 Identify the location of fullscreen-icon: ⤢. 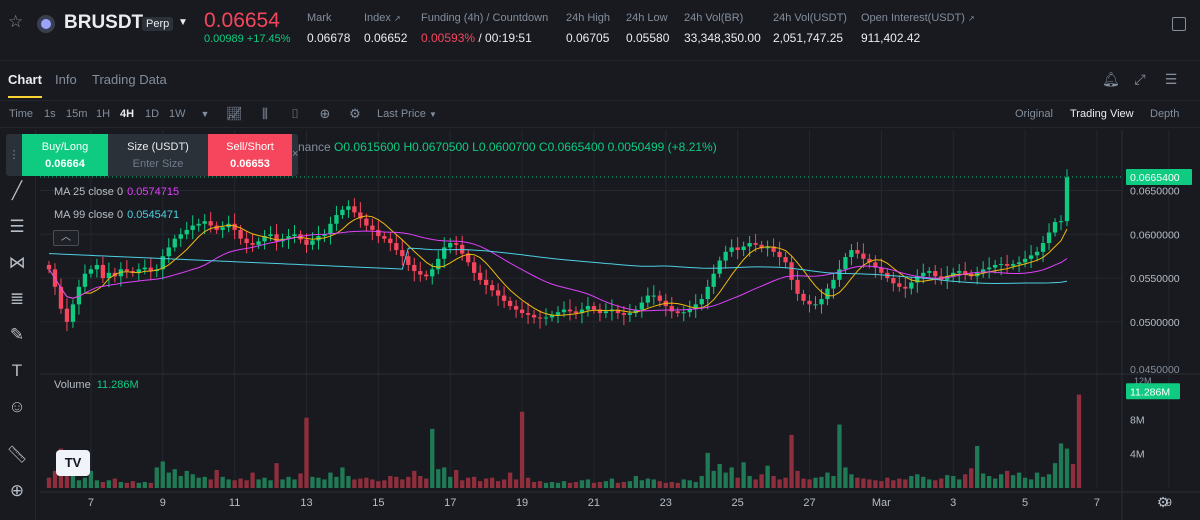
(1140, 79).